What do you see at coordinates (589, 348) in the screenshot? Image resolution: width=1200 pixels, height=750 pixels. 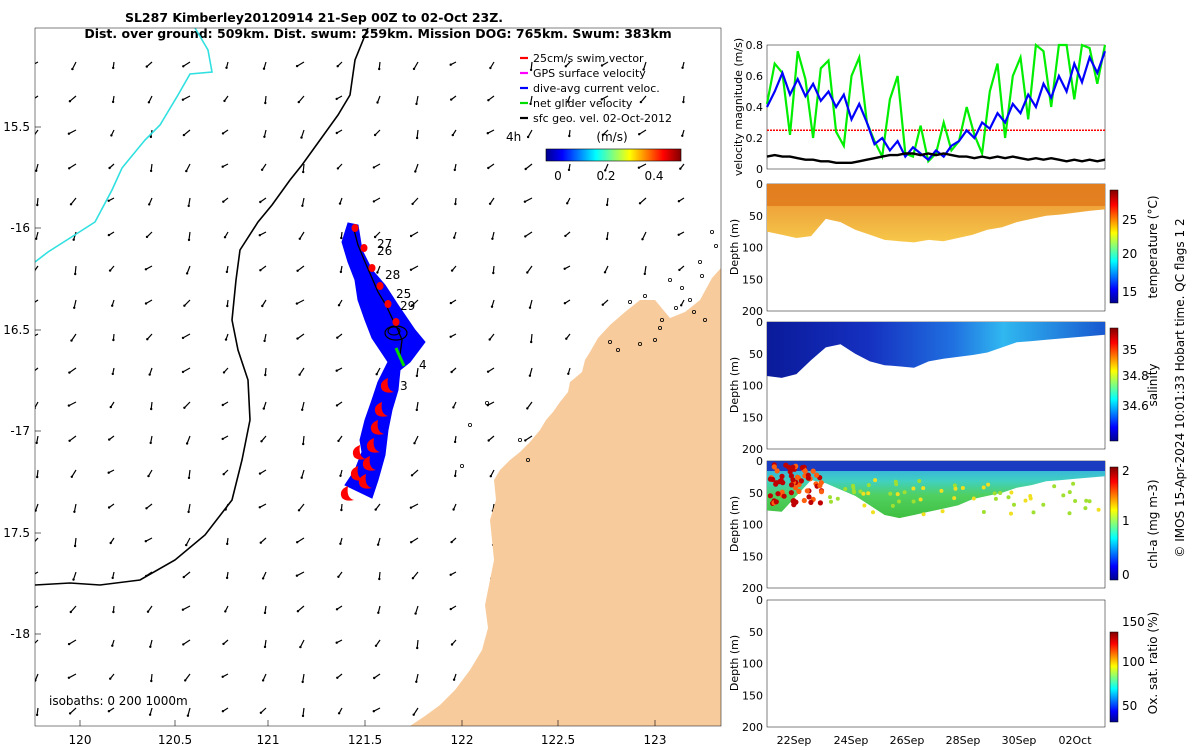 I see `island-cluster` at bounding box center [589, 348].